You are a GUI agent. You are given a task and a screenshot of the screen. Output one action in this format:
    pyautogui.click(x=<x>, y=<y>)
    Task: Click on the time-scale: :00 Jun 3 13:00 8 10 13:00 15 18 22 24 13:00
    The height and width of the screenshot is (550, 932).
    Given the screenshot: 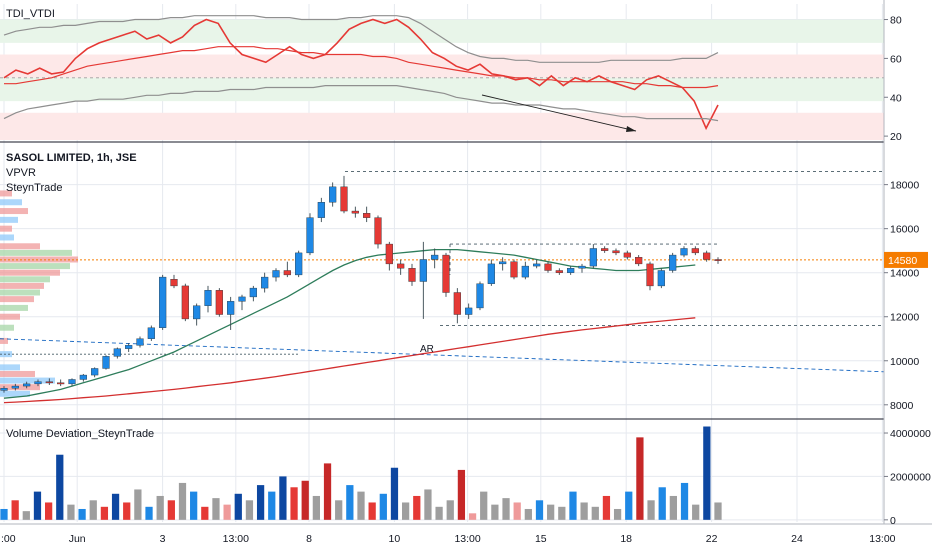 What is the action you would take?
    pyautogui.click(x=448, y=539)
    